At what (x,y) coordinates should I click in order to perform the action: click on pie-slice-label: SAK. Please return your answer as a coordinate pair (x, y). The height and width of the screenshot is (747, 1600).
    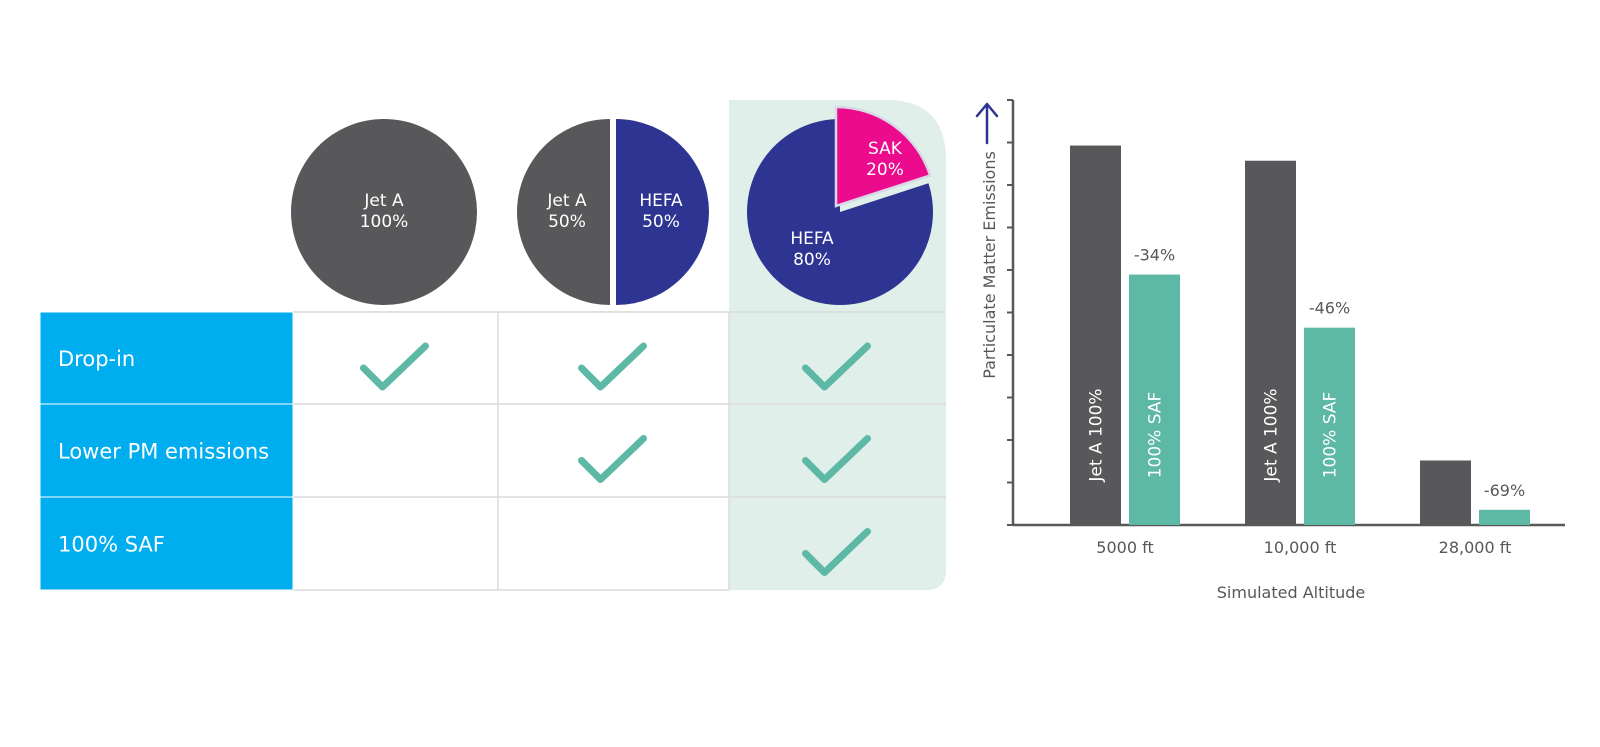
    Looking at the image, I should click on (885, 149).